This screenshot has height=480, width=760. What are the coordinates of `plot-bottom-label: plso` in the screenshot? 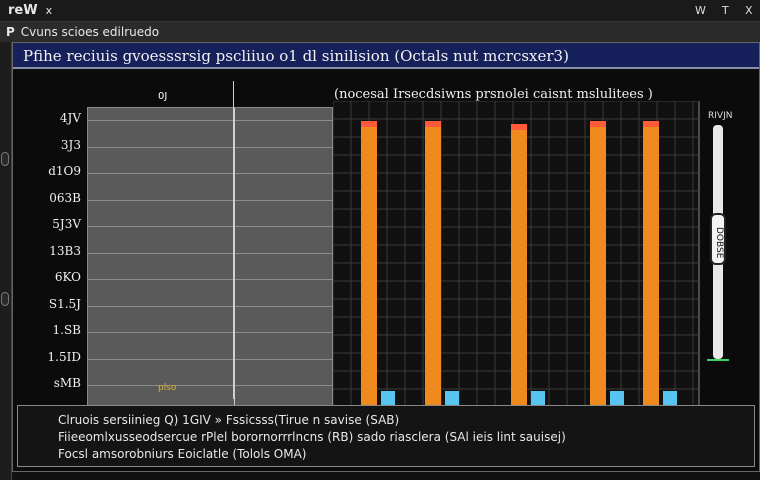 It's located at (167, 388).